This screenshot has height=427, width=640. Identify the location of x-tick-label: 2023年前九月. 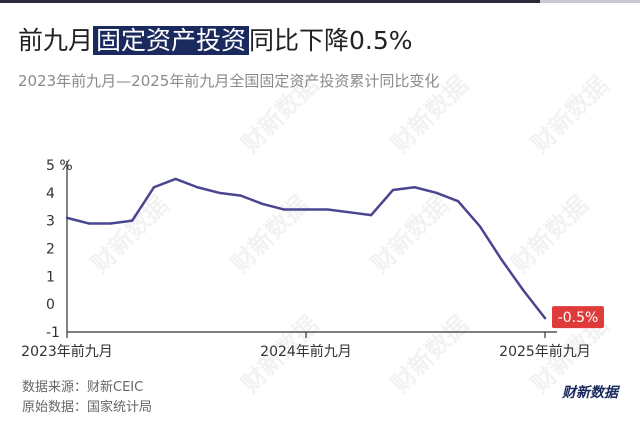
(67, 351).